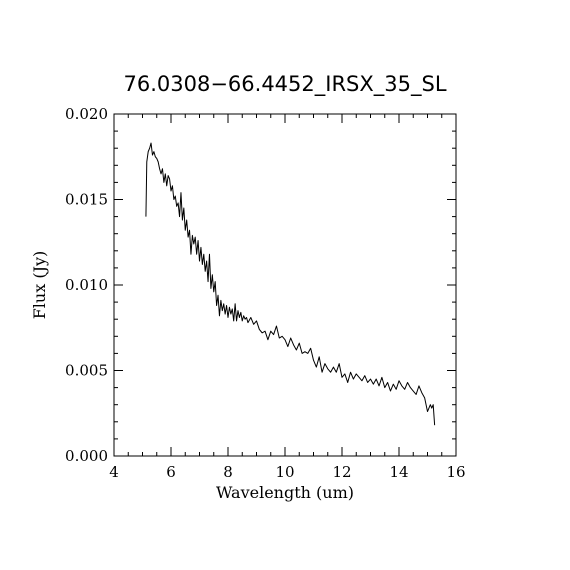 The image size is (570, 570). I want to click on y-tick-label: 0.000, so click(86, 456).